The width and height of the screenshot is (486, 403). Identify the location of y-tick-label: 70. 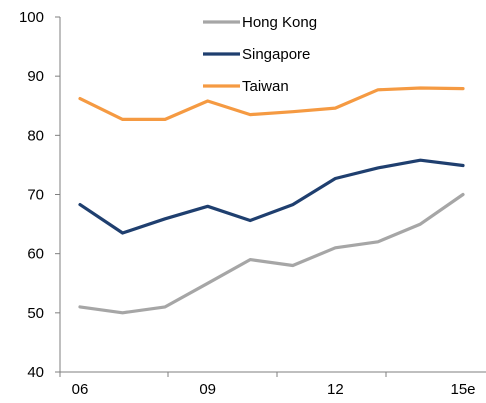
(35, 195).